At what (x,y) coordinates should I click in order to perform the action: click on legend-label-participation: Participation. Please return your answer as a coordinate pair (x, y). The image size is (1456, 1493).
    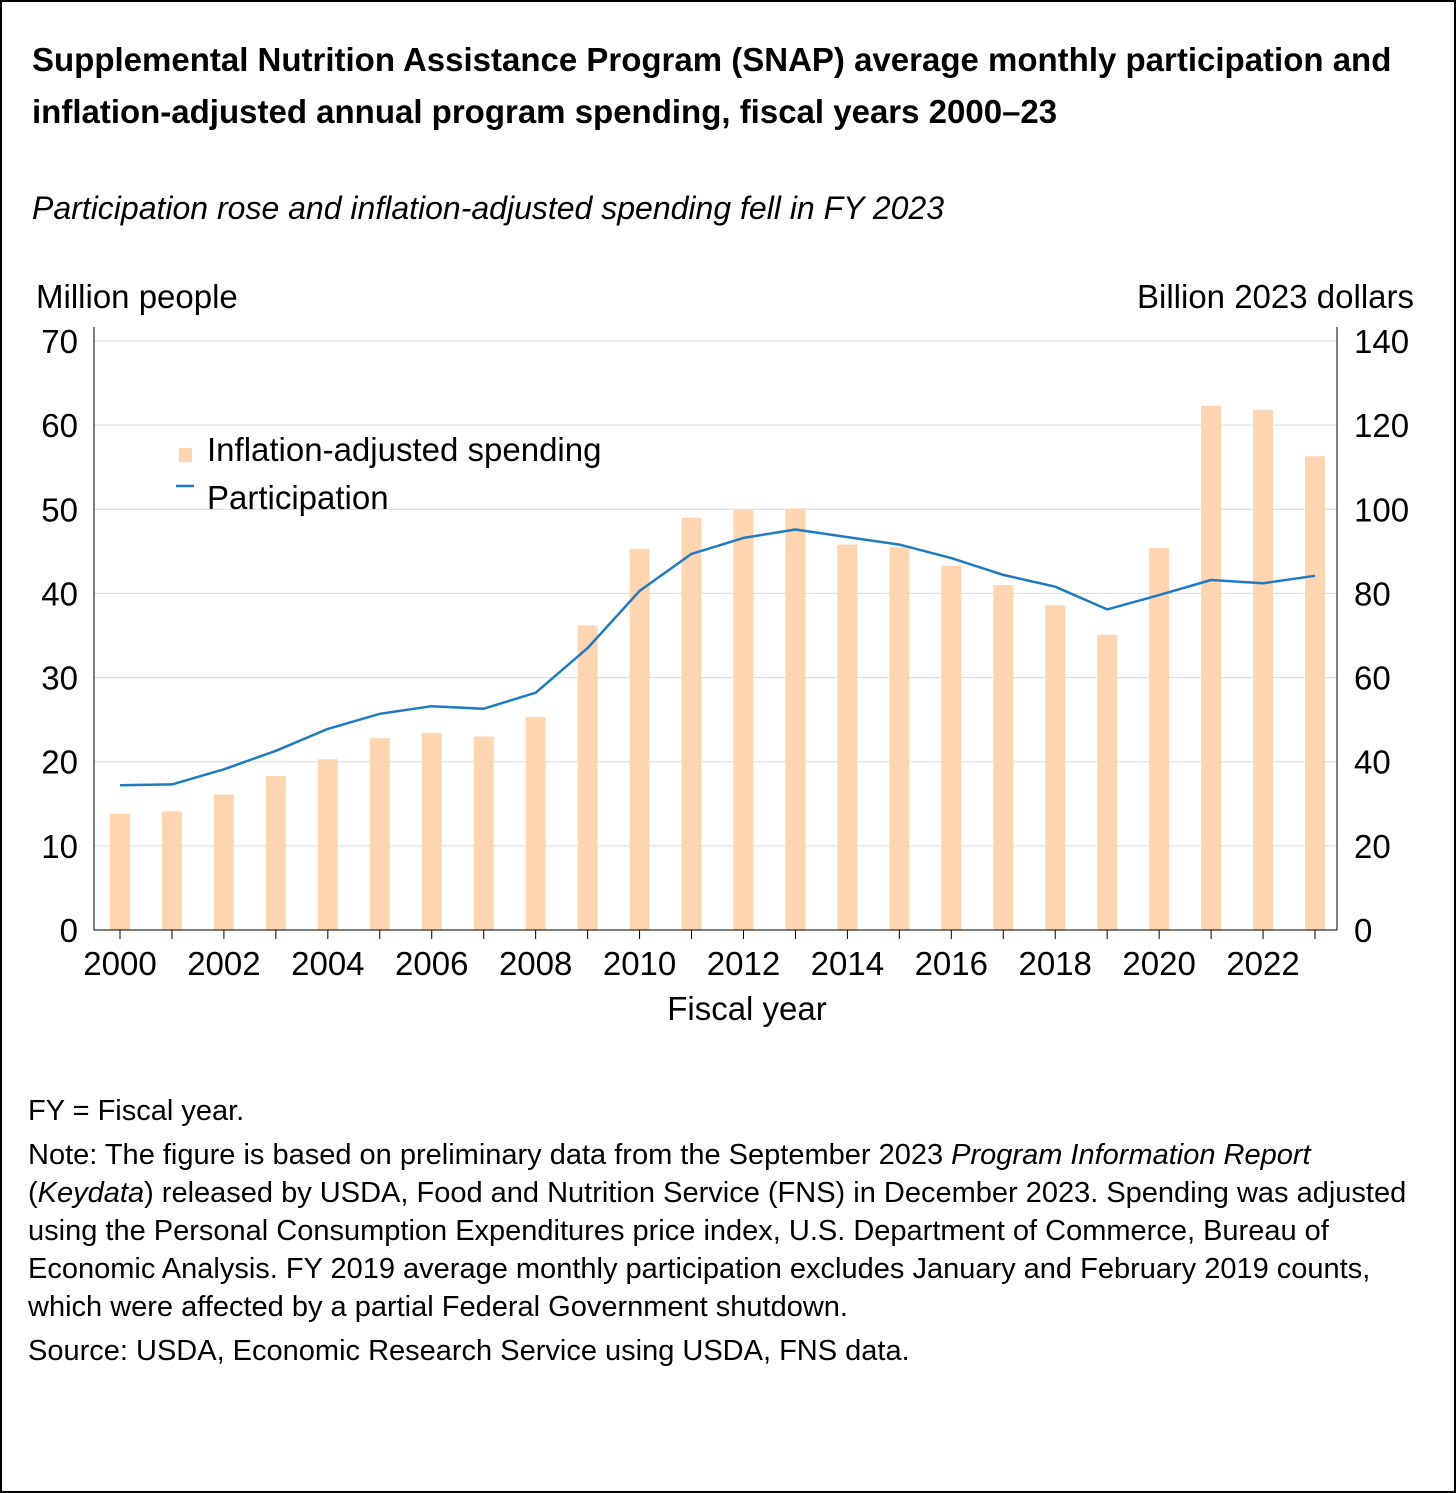
    Looking at the image, I should click on (298, 497).